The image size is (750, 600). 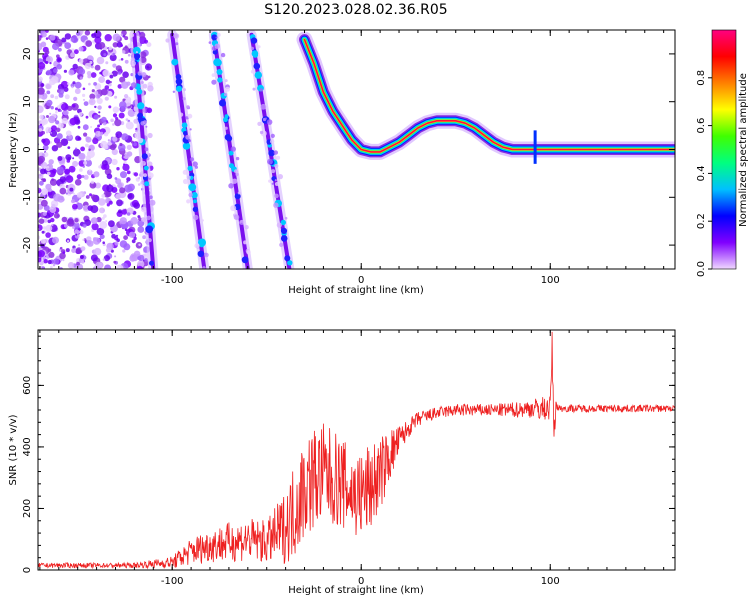 What do you see at coordinates (361, 280) in the screenshot?
I see `x-tick-label: 0` at bounding box center [361, 280].